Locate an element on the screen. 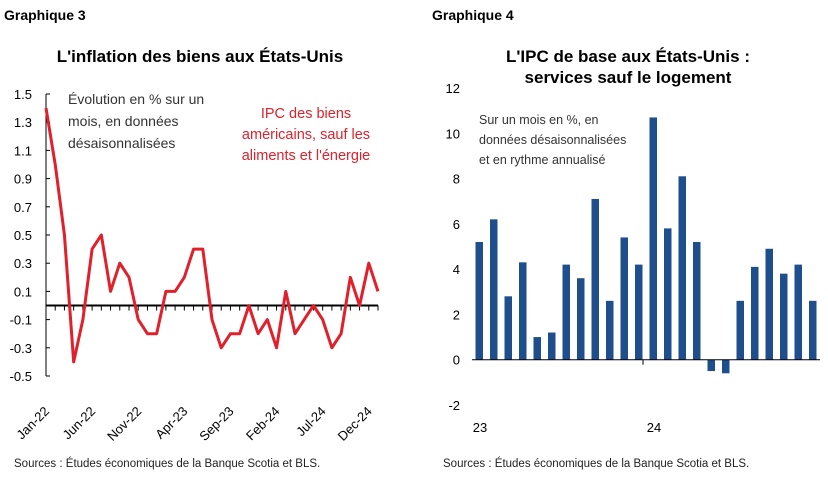  y-tick-label: 1.5 is located at coordinates (23, 94).